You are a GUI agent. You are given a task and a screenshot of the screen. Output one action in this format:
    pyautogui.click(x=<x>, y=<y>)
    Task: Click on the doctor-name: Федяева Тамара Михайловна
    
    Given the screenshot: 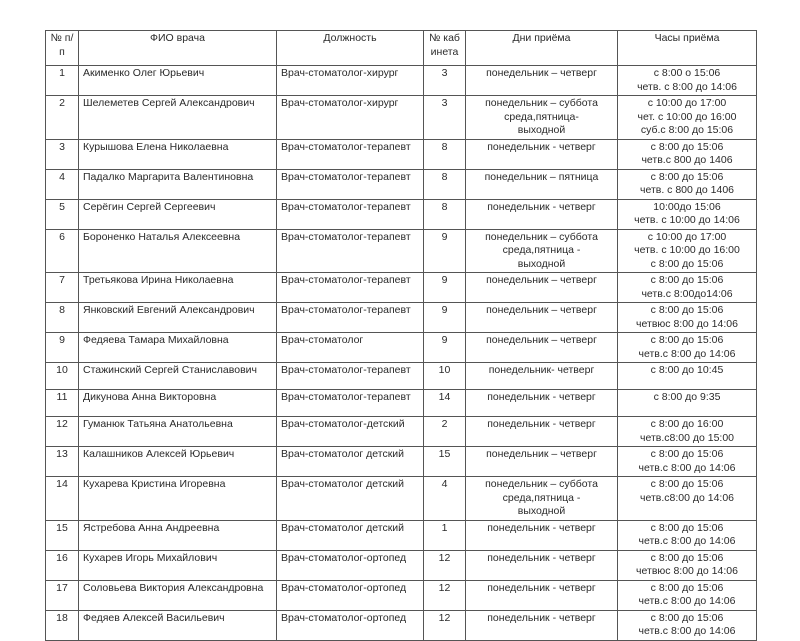 What is the action you would take?
    pyautogui.click(x=177, y=347)
    